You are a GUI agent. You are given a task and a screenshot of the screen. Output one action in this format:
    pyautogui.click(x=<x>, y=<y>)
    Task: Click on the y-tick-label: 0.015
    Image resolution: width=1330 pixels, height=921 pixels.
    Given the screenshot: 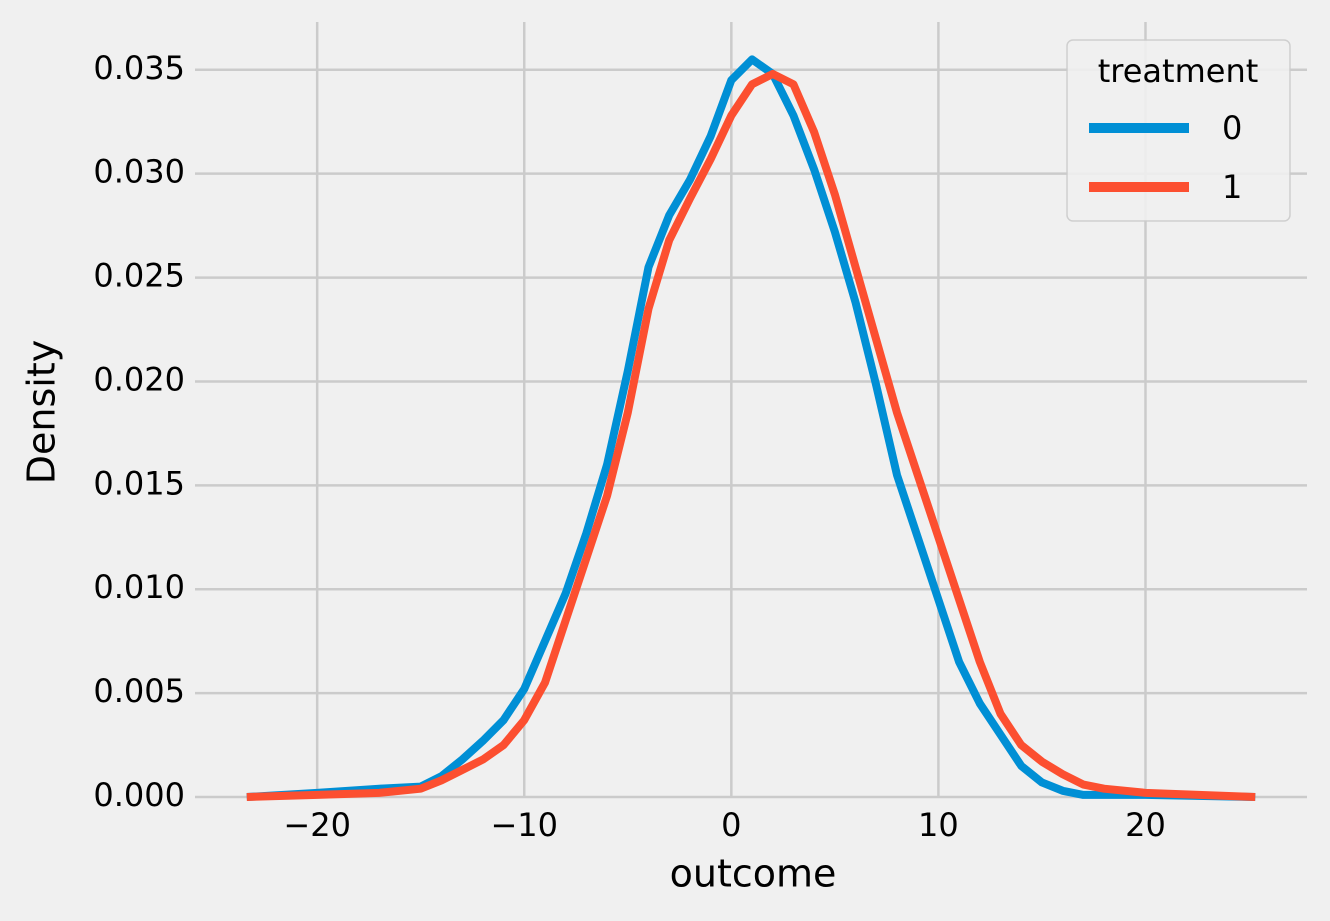 What is the action you would take?
    pyautogui.click(x=139, y=483)
    